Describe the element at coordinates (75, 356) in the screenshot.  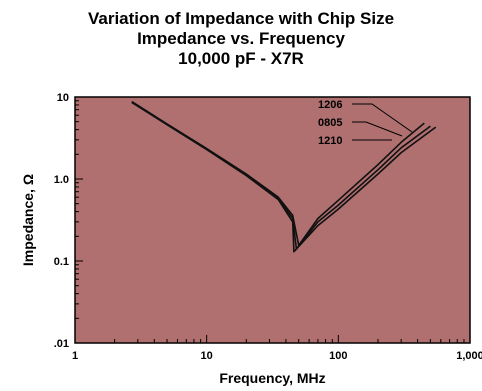
I see `x-tick-label: 1` at that location.